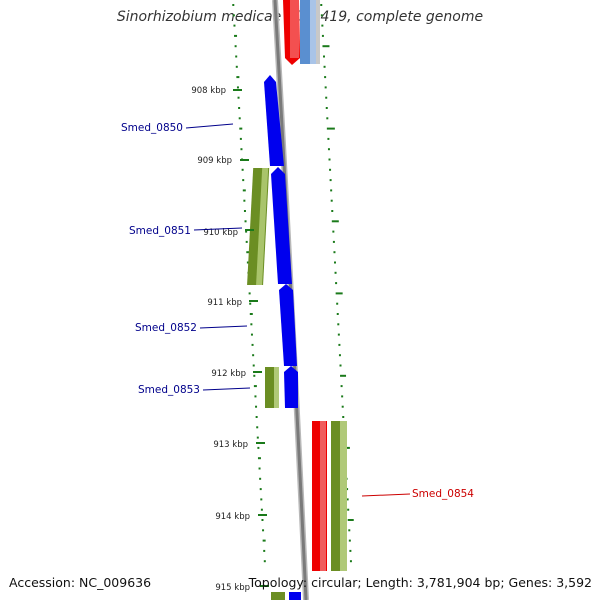 This screenshot has height=600, width=600. What do you see at coordinates (262, 226) in the screenshot?
I see `cds-smed-0851-shade` at bounding box center [262, 226].